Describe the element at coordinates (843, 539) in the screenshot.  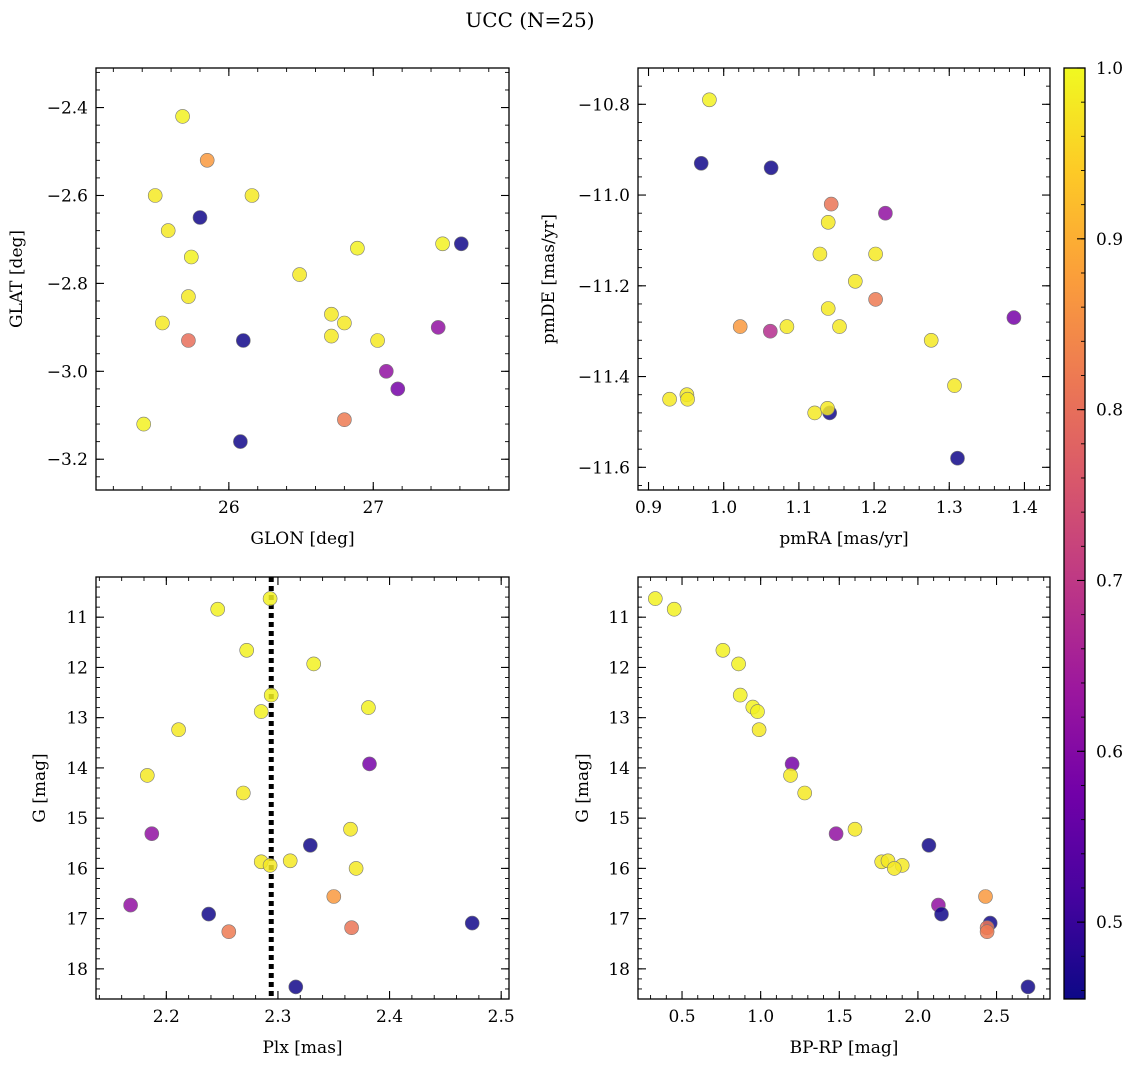
I see `x-axis-label: pmRA [mas/yr]` at that location.